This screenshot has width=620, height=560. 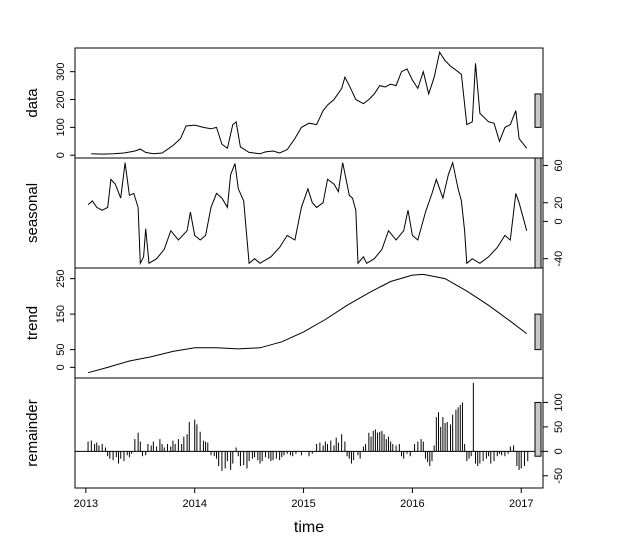 I want to click on panel-label-trend: trend, so click(x=32, y=323).